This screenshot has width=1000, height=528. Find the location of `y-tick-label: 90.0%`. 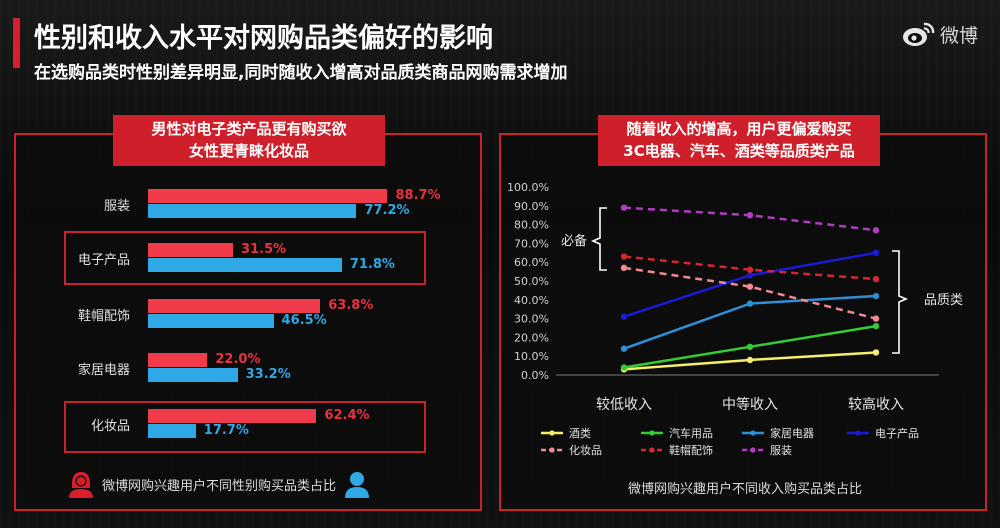

y-tick-label: 90.0% is located at coordinates (531, 206).